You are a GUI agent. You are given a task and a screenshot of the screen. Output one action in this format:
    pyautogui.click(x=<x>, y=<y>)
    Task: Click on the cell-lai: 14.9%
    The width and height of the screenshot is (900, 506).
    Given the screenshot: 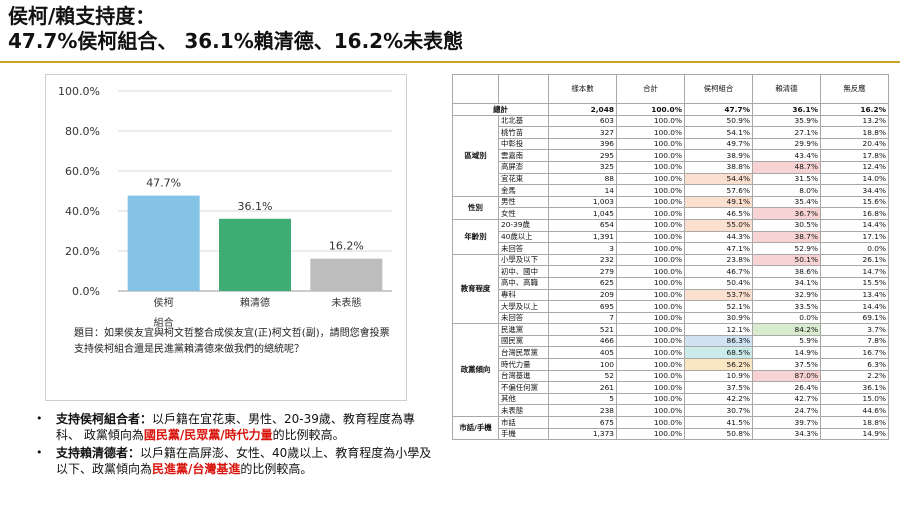 What is the action you would take?
    pyautogui.click(x=786, y=353)
    